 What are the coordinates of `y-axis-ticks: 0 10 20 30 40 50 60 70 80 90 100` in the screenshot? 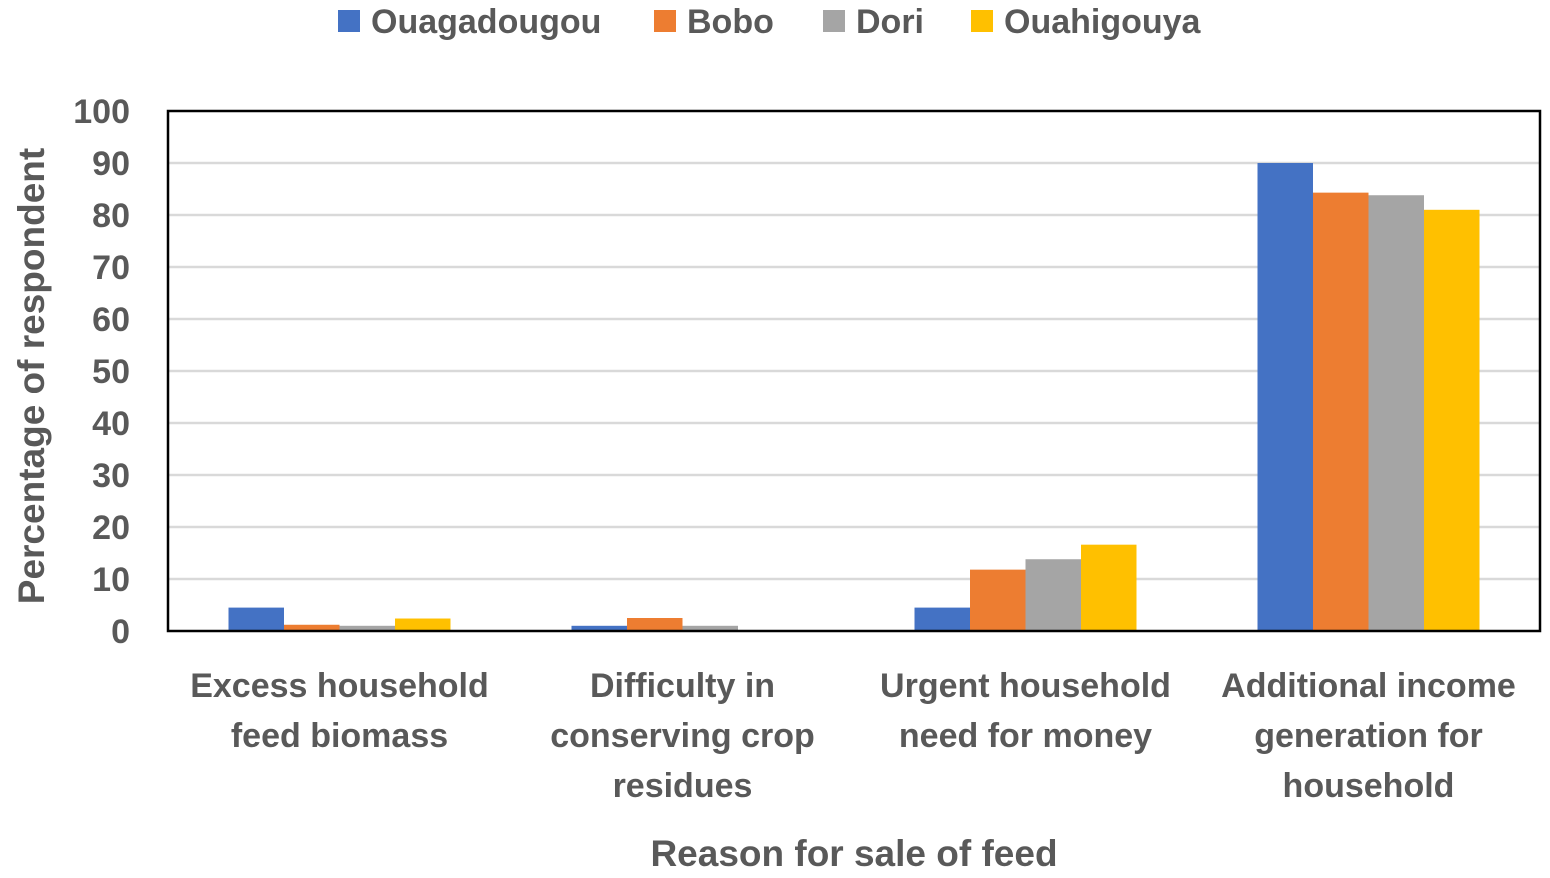 It's located at (101, 372).